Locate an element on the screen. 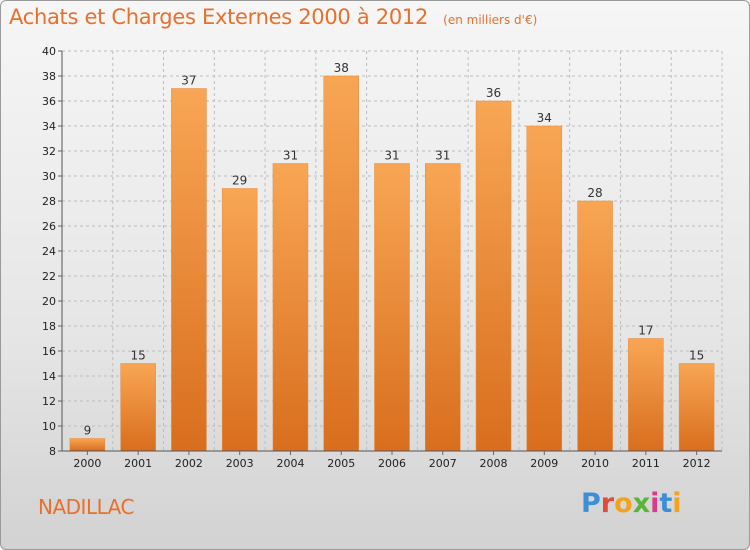  bar-2004 is located at coordinates (290, 307).